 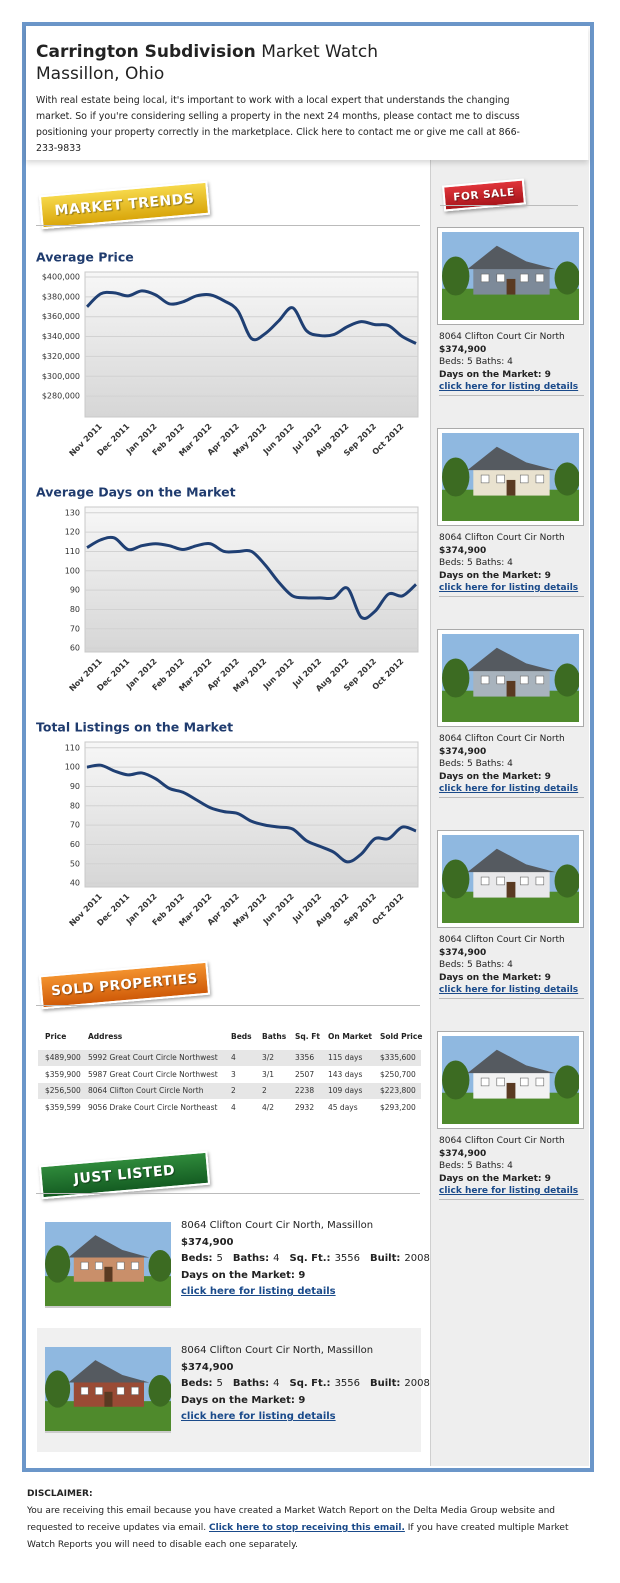 What do you see at coordinates (63, 1090) in the screenshot?
I see `table-cell: $256,500` at bounding box center [63, 1090].